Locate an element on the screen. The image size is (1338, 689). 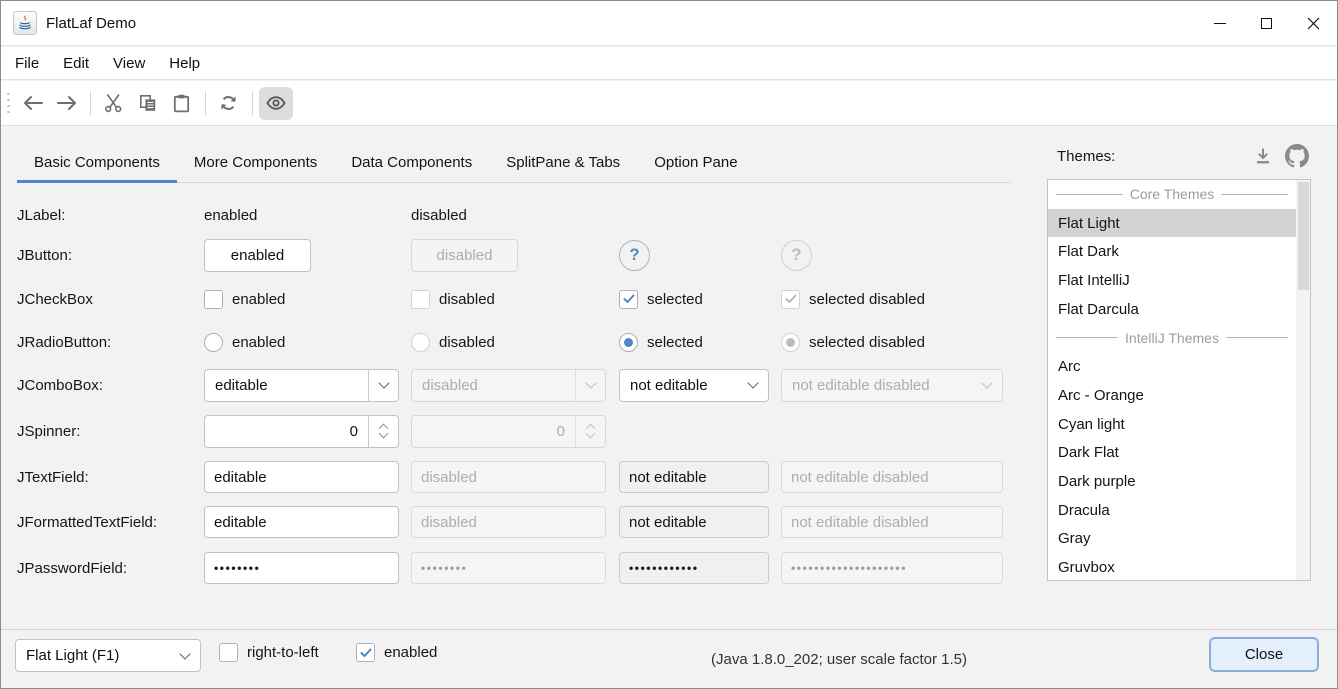
jcombobox-editable: editable is located at coordinates (301, 385).